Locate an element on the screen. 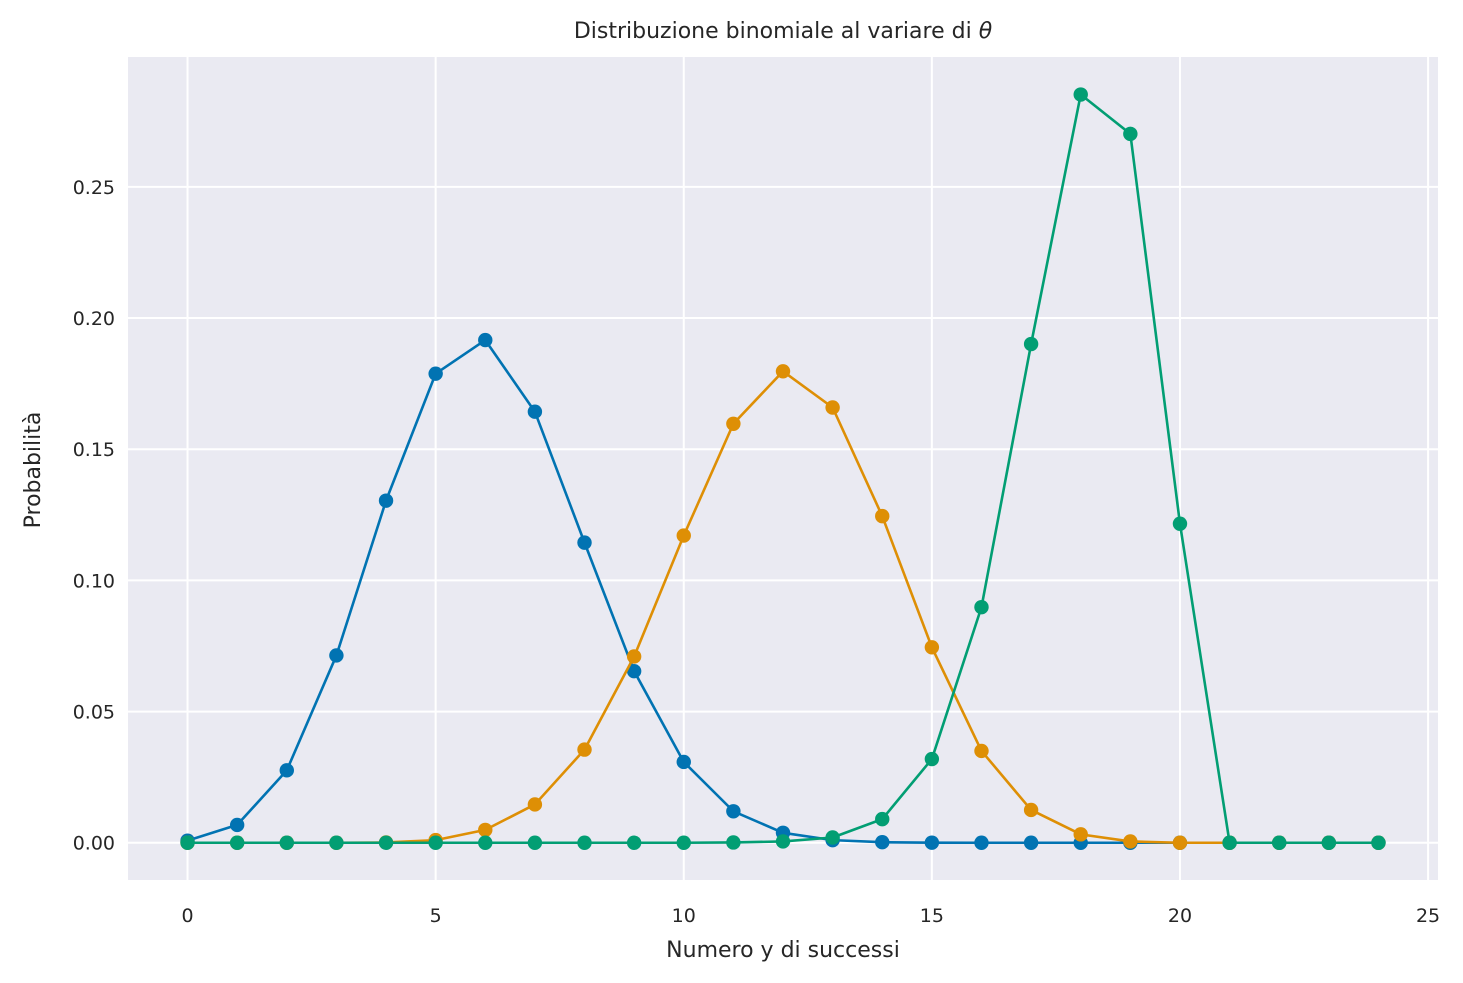 The height and width of the screenshot is (983, 1463). x-tick-label: 0 is located at coordinates (187, 916).